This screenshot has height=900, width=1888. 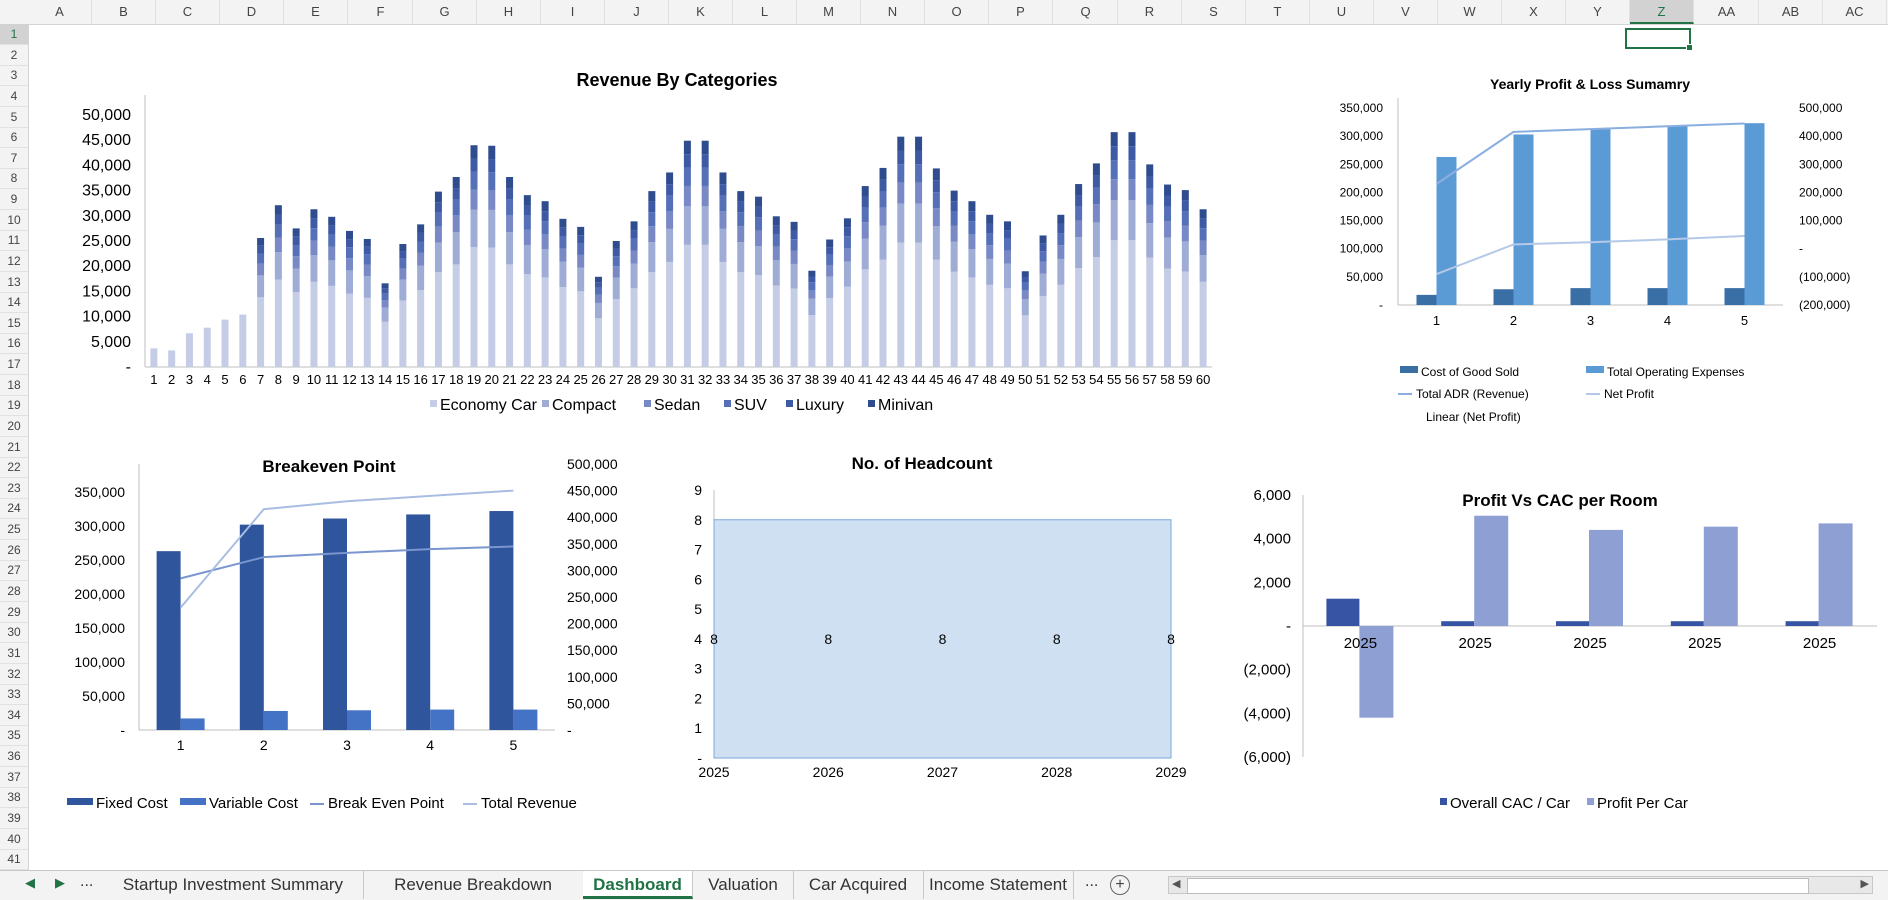 What do you see at coordinates (1214, 12) in the screenshot?
I see `column-header-s: S` at bounding box center [1214, 12].